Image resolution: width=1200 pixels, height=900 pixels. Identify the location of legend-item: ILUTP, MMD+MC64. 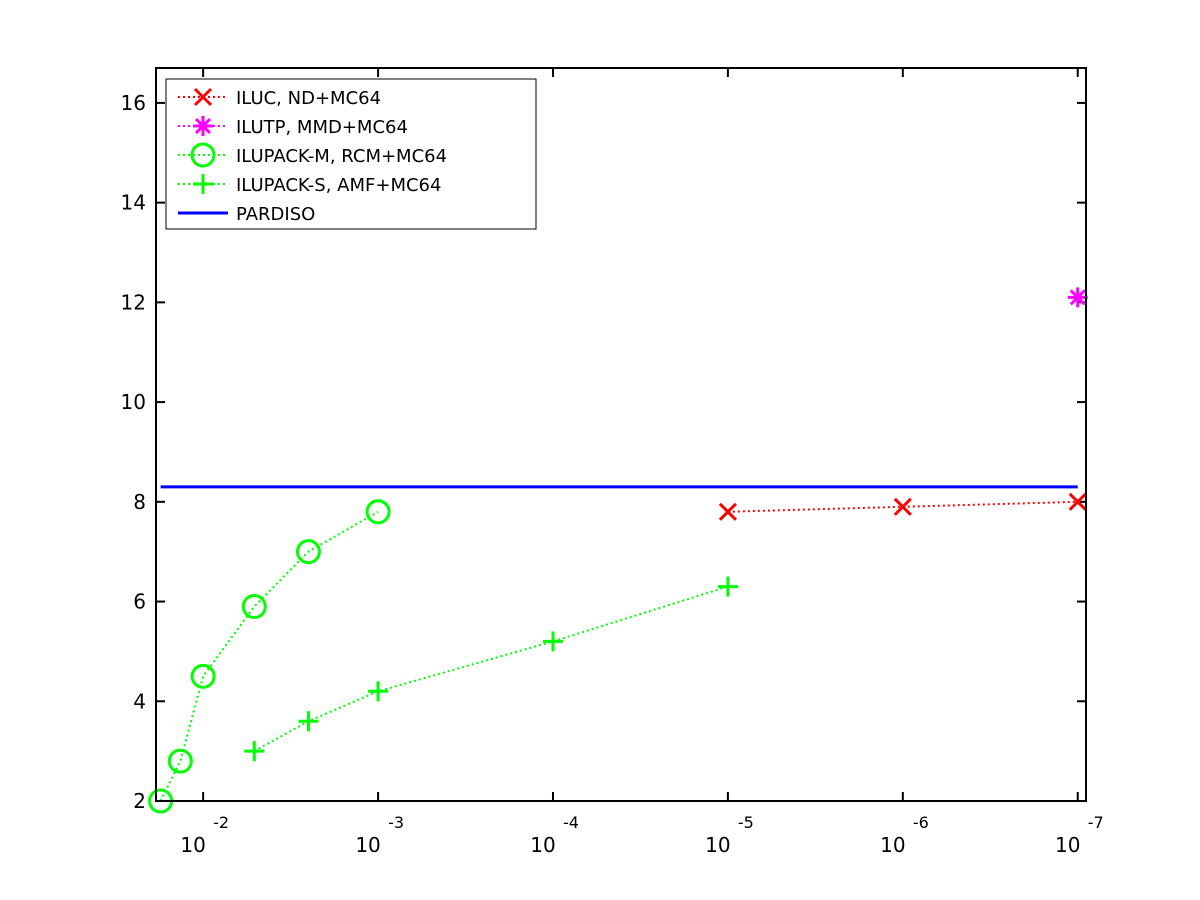
(293, 127).